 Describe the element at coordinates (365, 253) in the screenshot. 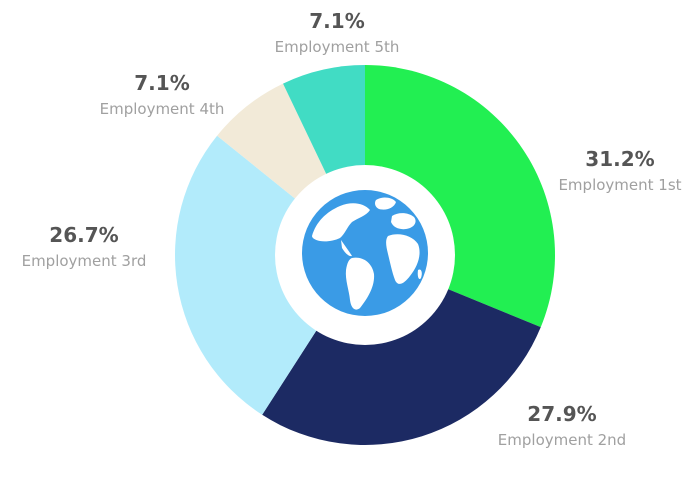

I see `globe-icon` at that location.